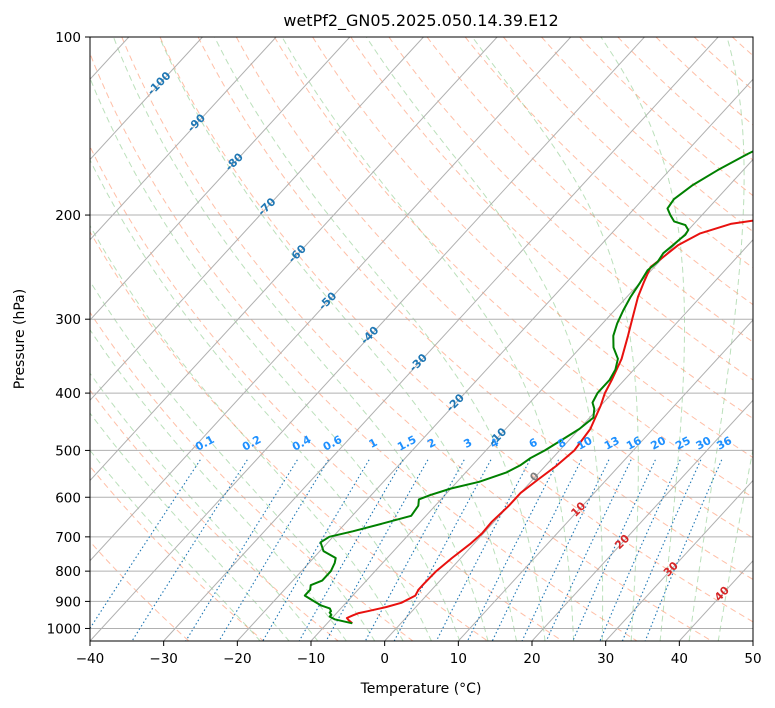 This screenshot has width=775, height=708. I want to click on y-tick-label: 300, so click(68, 320).